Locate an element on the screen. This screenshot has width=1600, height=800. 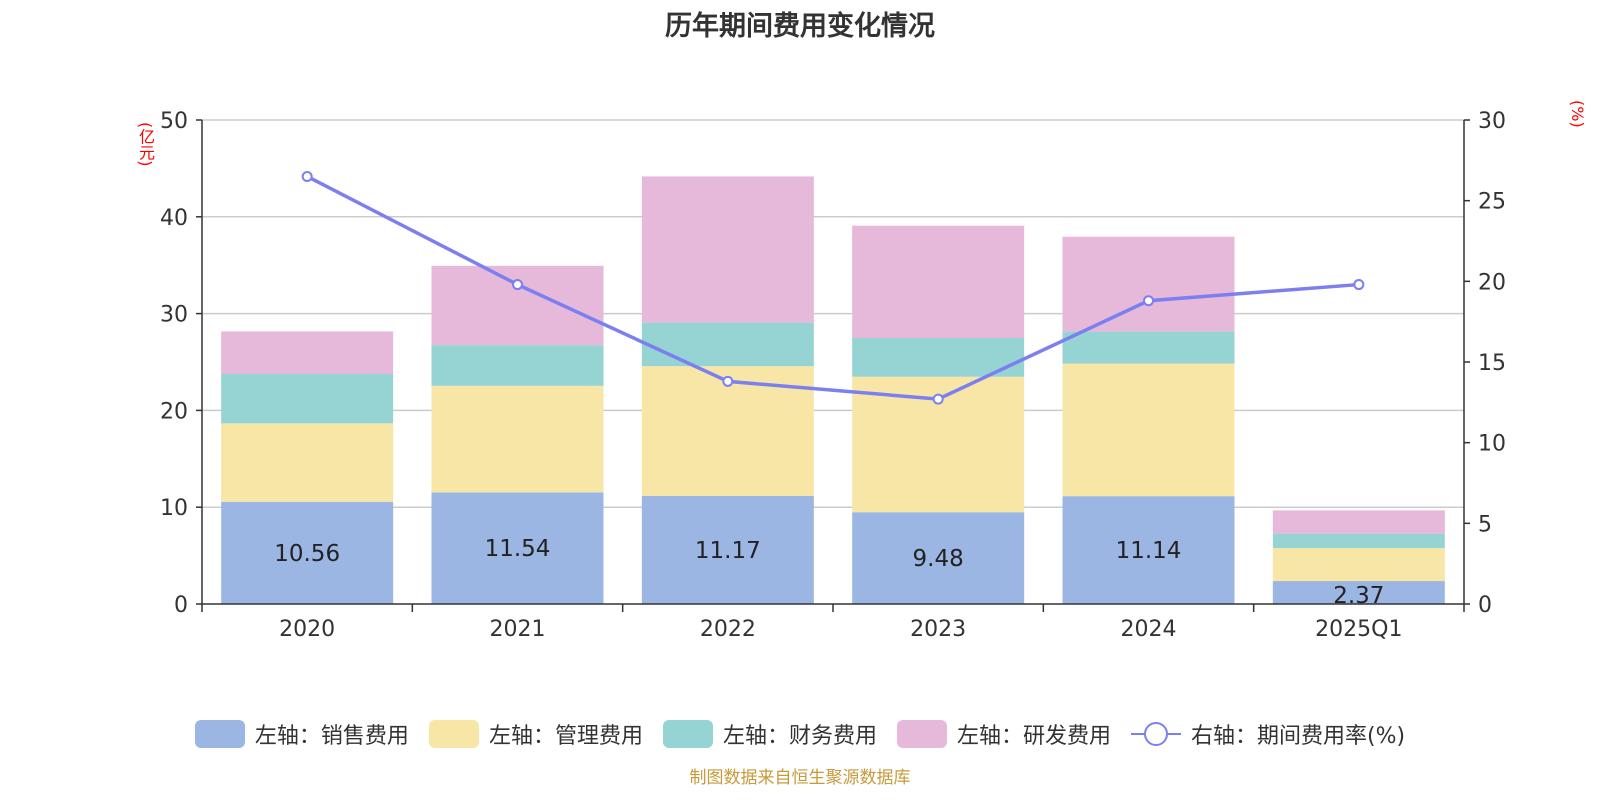
left-axis-tick-label: 0 is located at coordinates (181, 605).